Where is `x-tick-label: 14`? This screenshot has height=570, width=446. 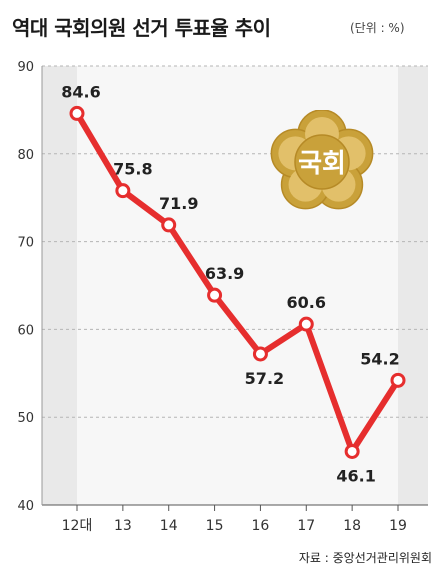
x-tick-label: 14 is located at coordinates (169, 526).